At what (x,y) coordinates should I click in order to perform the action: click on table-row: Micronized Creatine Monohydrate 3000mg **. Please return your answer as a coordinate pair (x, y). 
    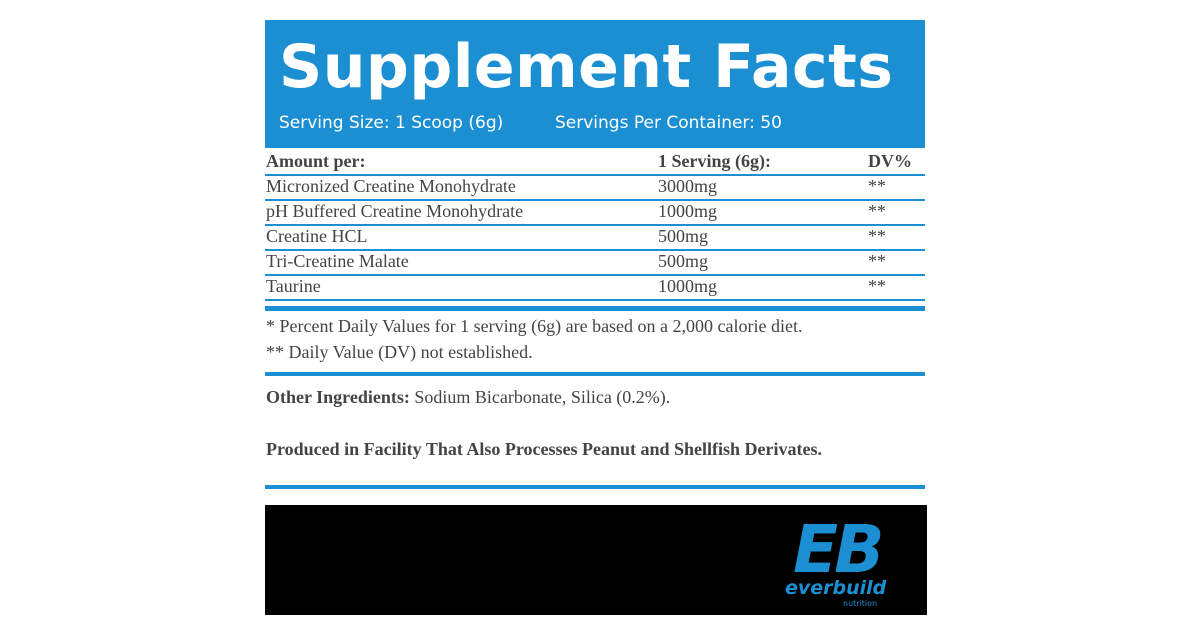
    Looking at the image, I should click on (595, 188).